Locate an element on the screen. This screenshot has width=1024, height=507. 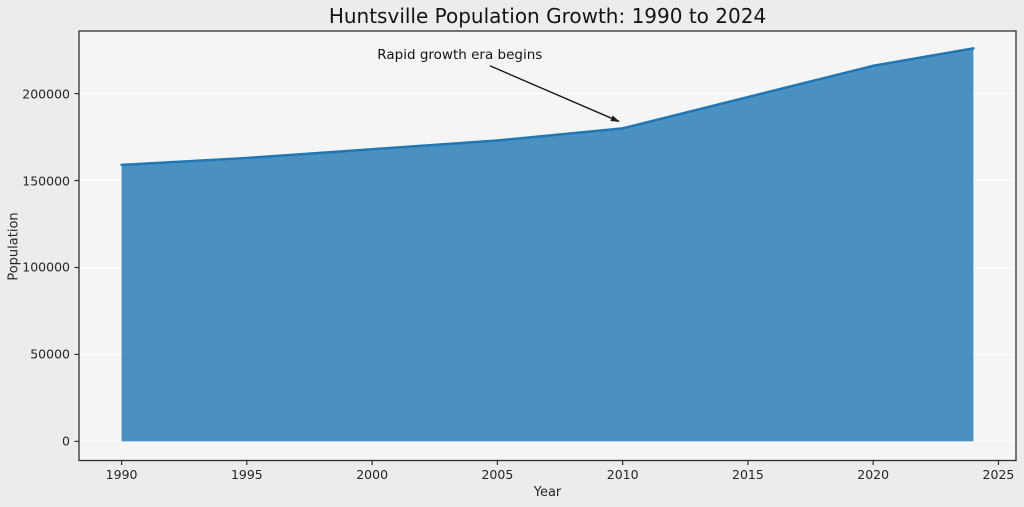
x-tick-label: 2020 is located at coordinates (873, 474).